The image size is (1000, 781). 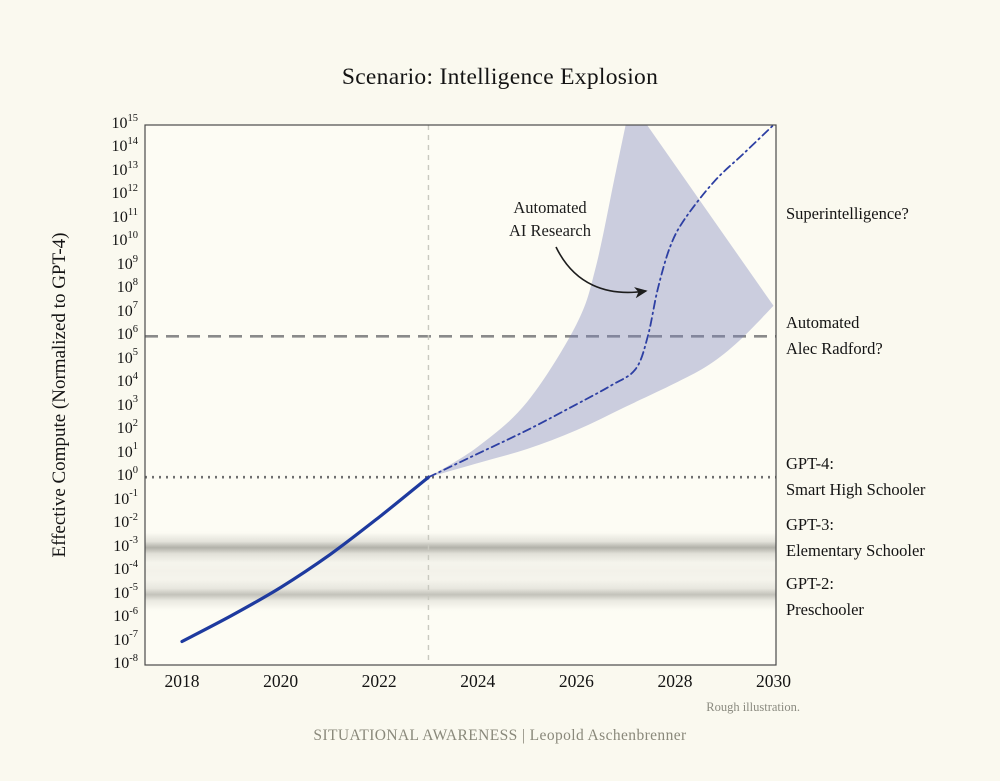 What do you see at coordinates (127, 427) in the screenshot?
I see `y-tick-label: 10²` at bounding box center [127, 427].